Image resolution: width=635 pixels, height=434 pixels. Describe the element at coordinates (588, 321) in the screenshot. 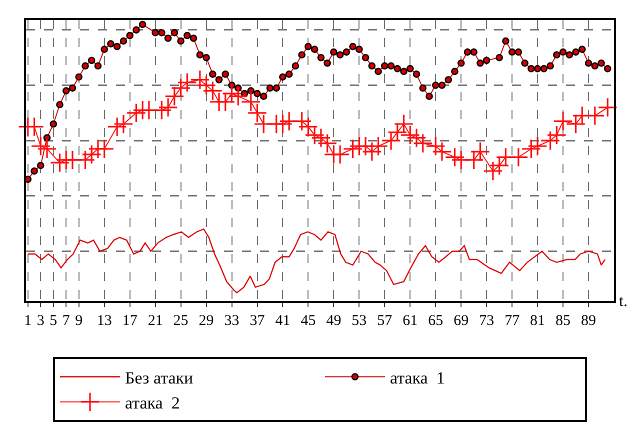

I see `x-tick-label: 89` at that location.